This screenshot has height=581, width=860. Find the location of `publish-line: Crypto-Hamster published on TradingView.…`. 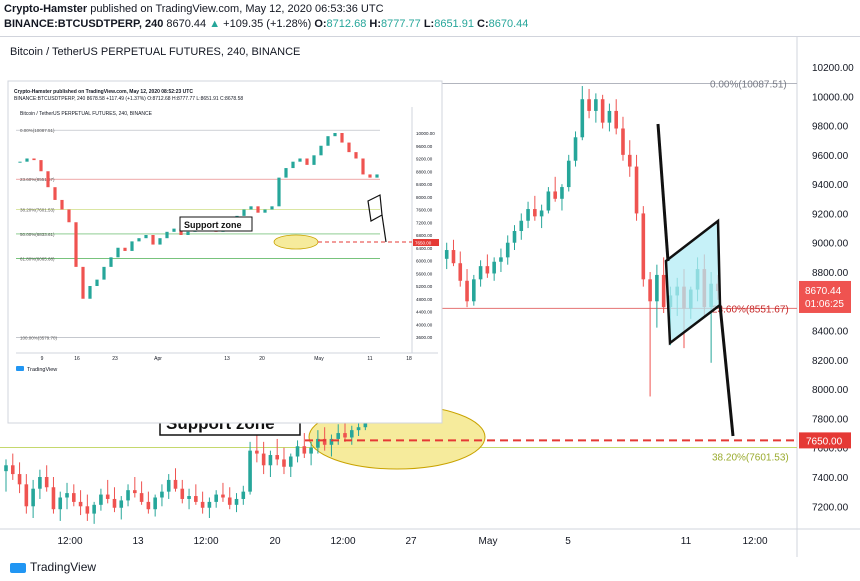

publish-line: Crypto-Hamster published on TradingView.… is located at coordinates (194, 9).